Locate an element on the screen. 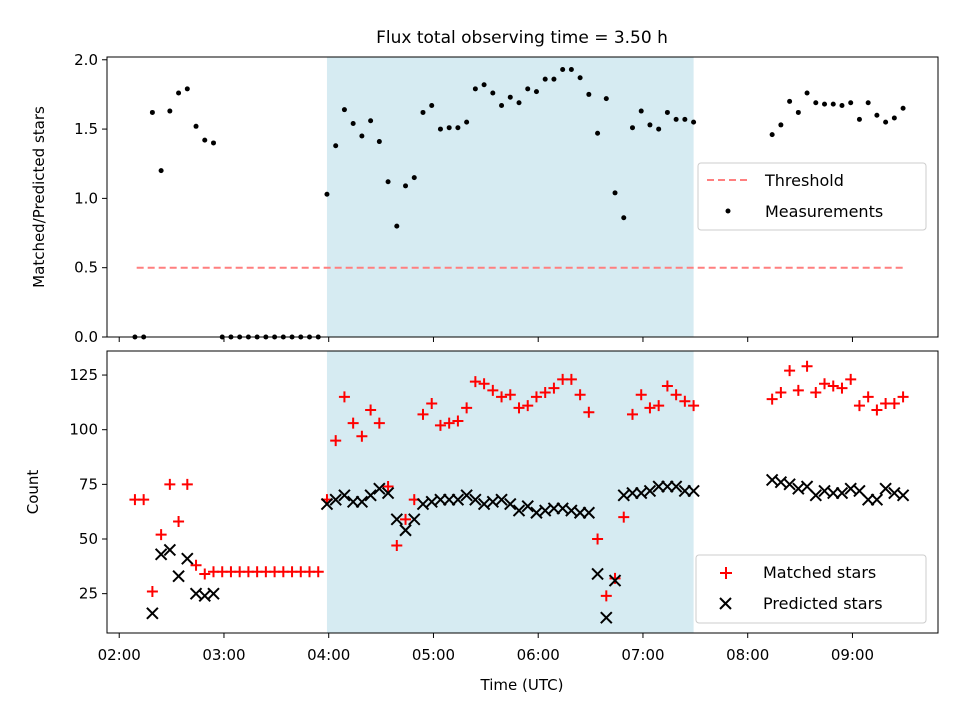 This screenshot has width=960, height=720. bottom-y-tick-label: 50 is located at coordinates (88, 539).